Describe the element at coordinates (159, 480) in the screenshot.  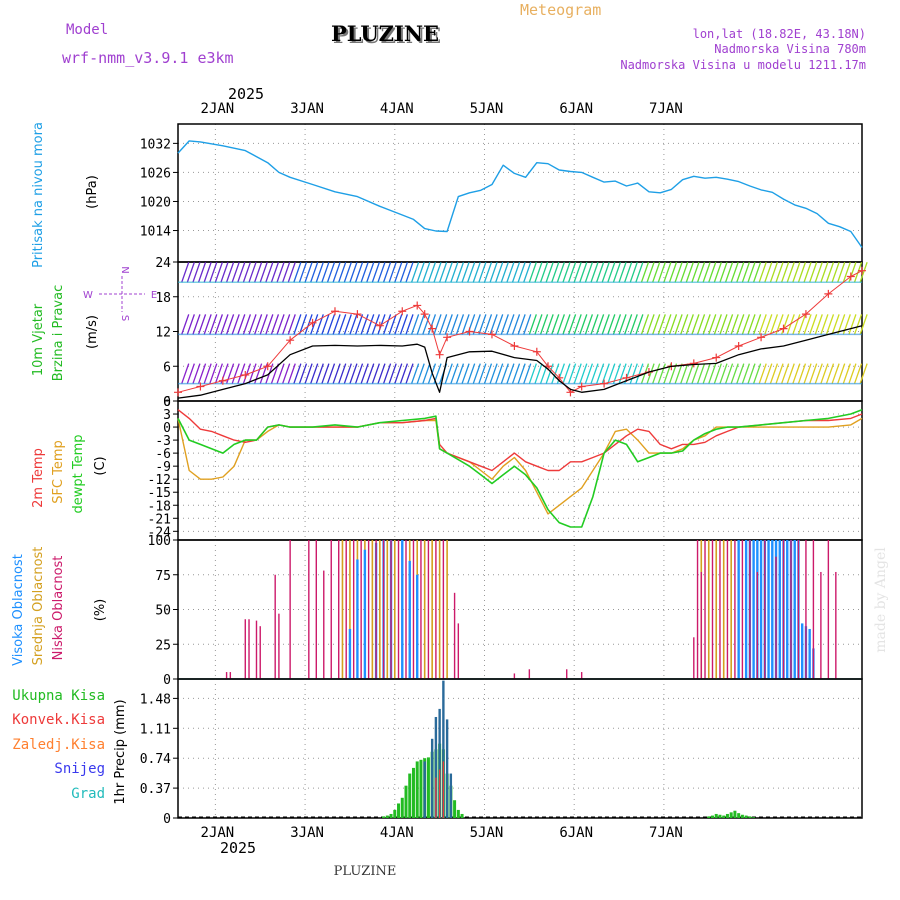
I see `ytick-label: -12` at that location.